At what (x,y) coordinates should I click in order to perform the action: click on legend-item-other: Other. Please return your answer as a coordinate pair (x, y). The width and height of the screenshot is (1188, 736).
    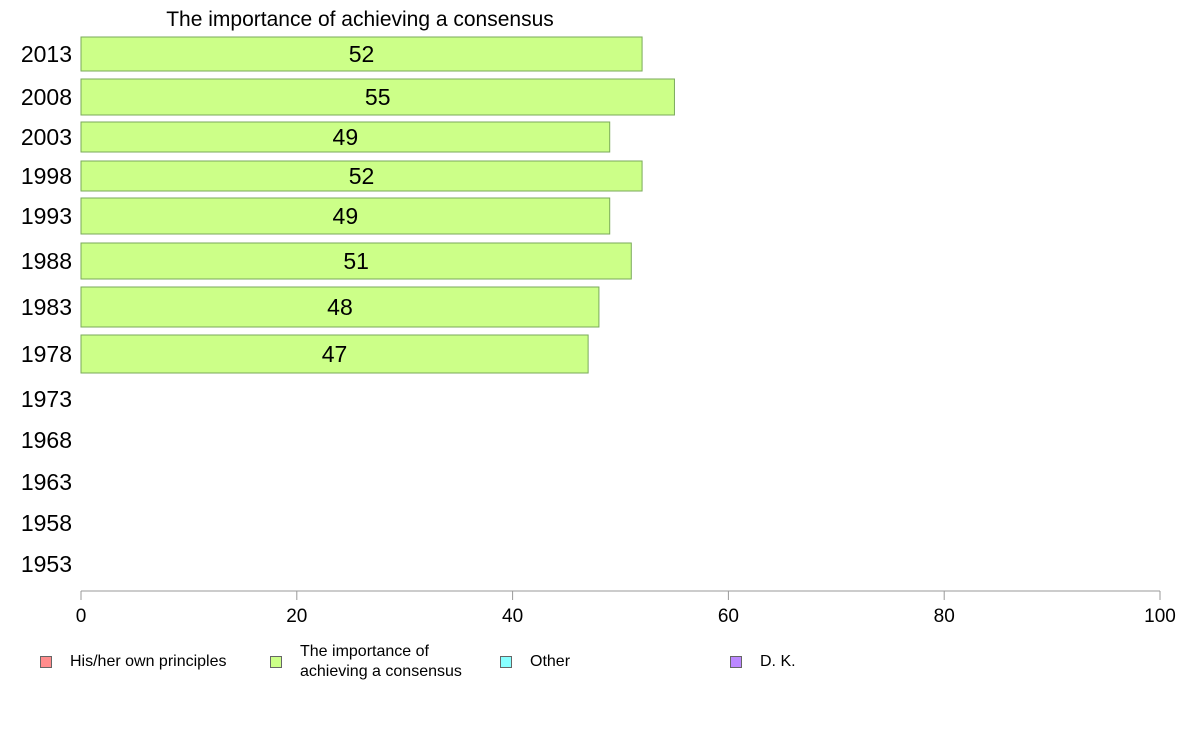
    Looking at the image, I should click on (535, 662).